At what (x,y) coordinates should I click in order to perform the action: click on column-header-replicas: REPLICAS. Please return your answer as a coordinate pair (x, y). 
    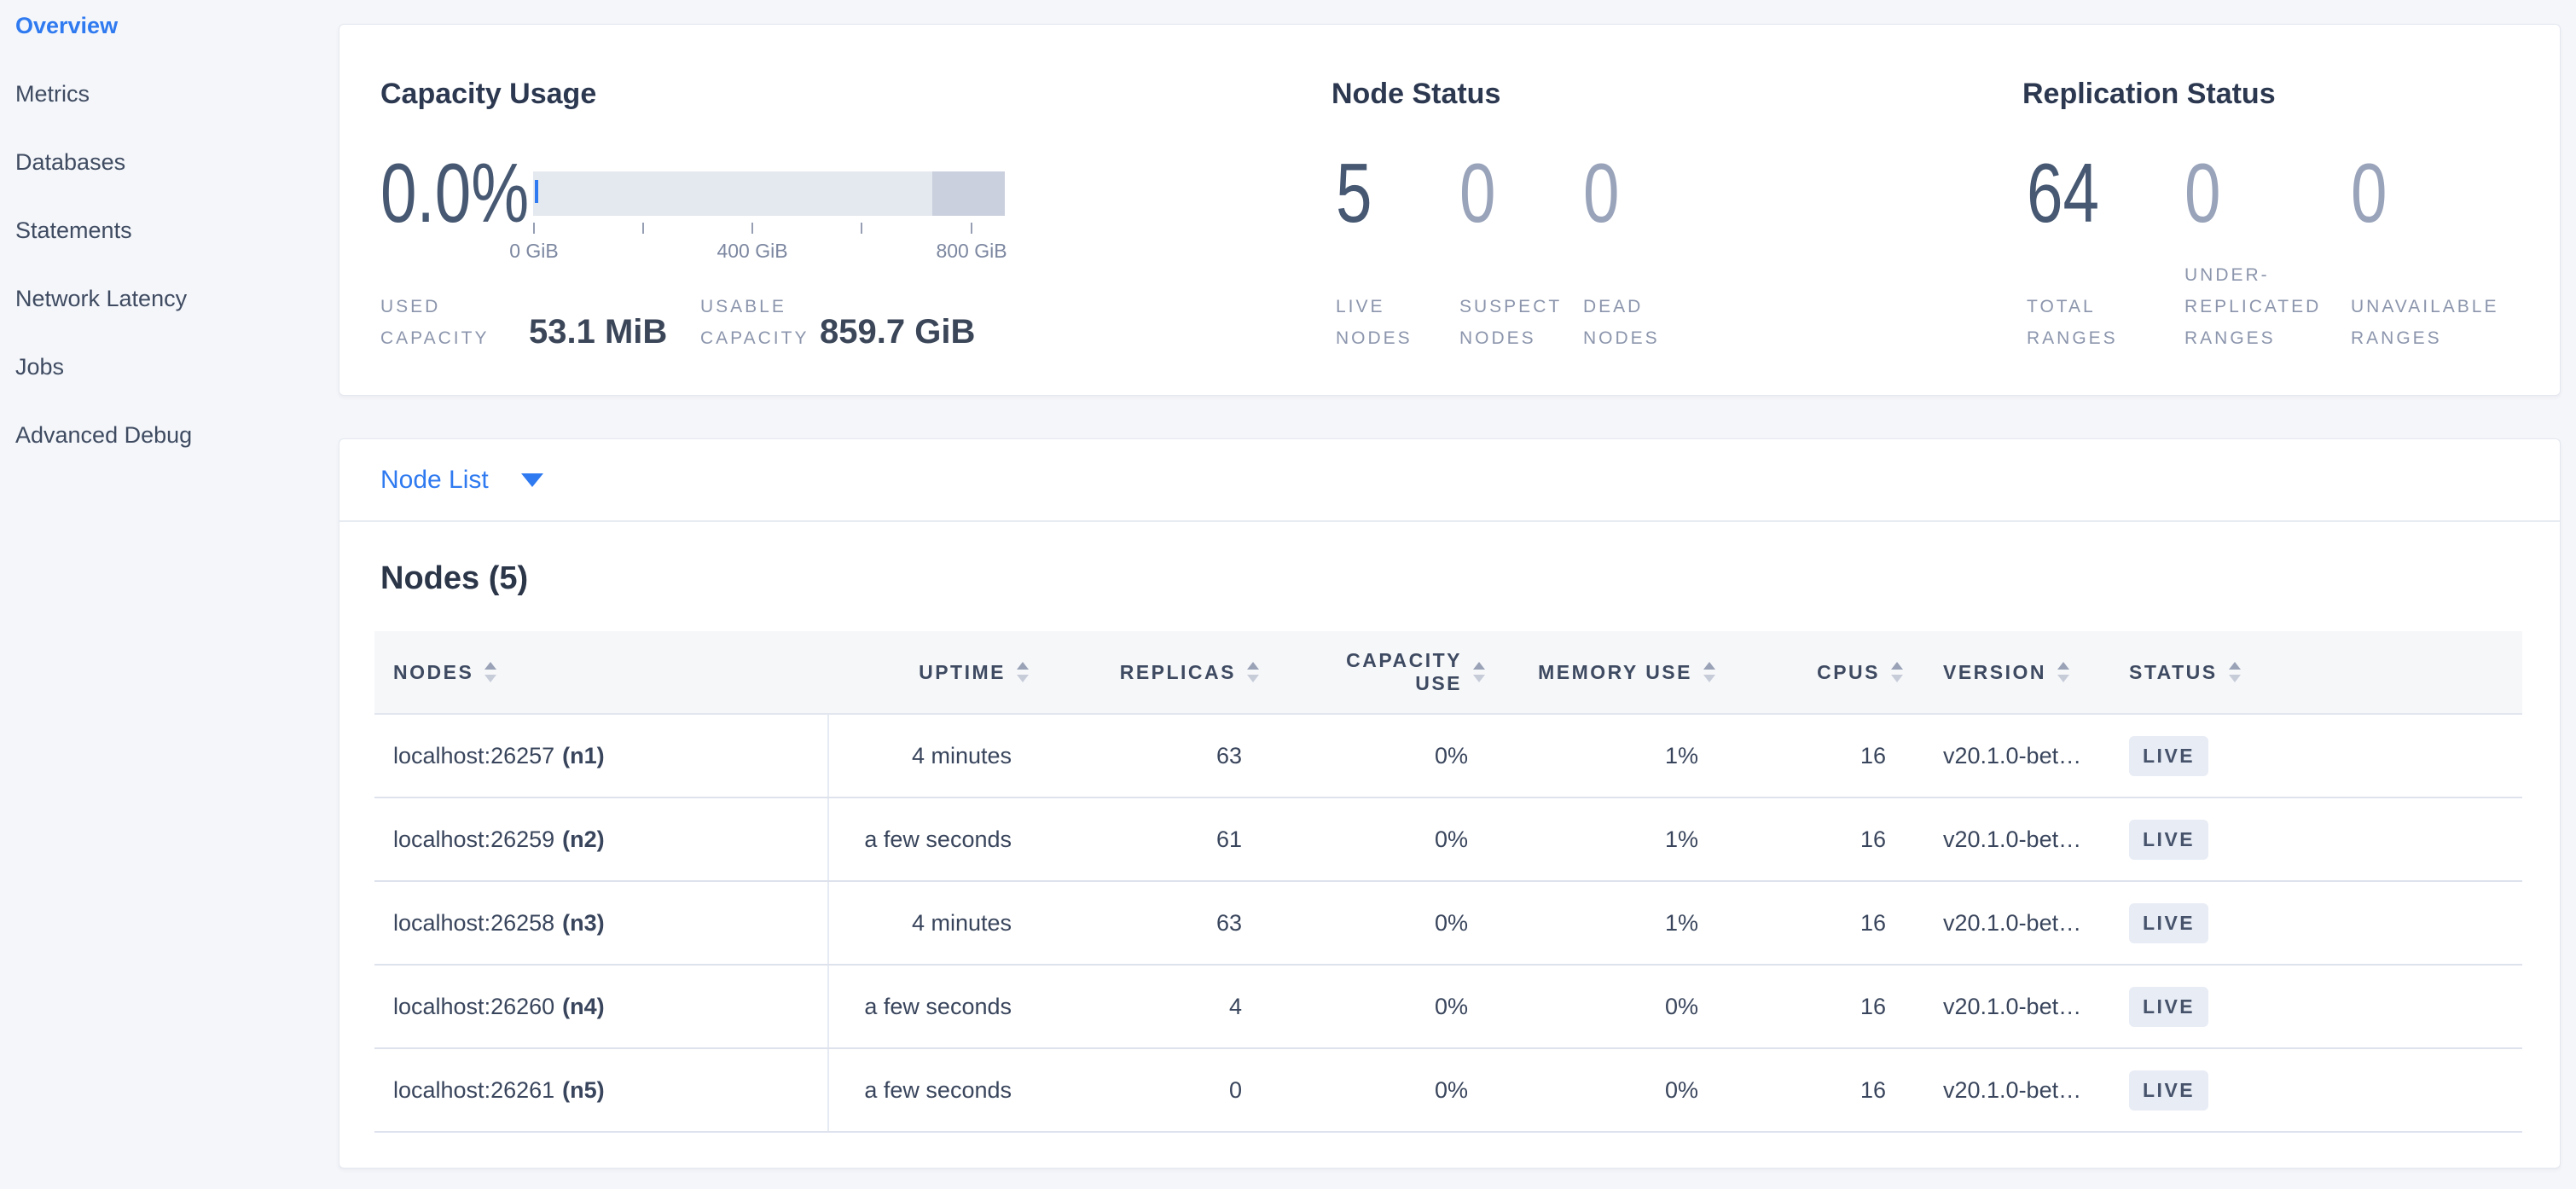
    Looking at the image, I should click on (1149, 672).